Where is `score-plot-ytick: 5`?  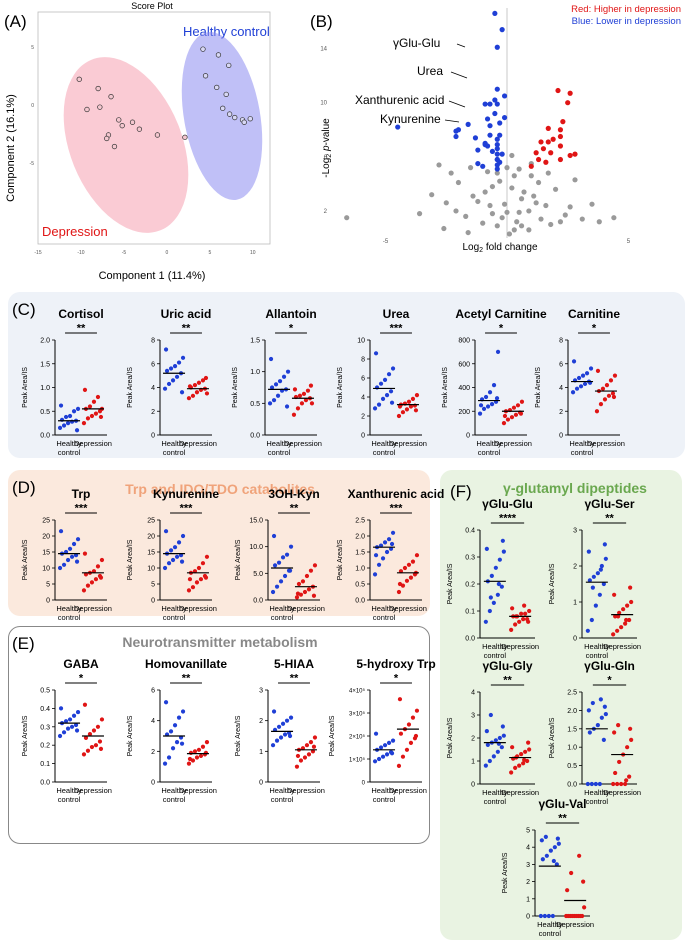
score-plot-ytick: 5 is located at coordinates (32, 48).